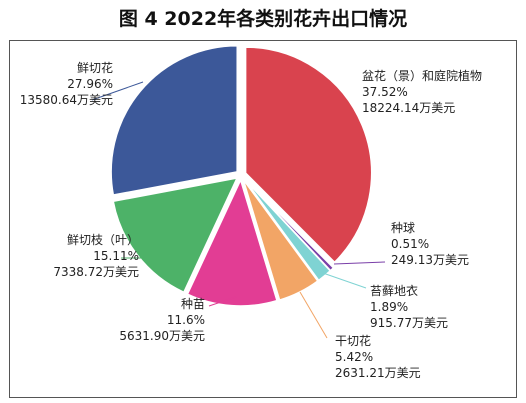  I want to click on slice-percent-label: 1.89%, so click(389, 307).